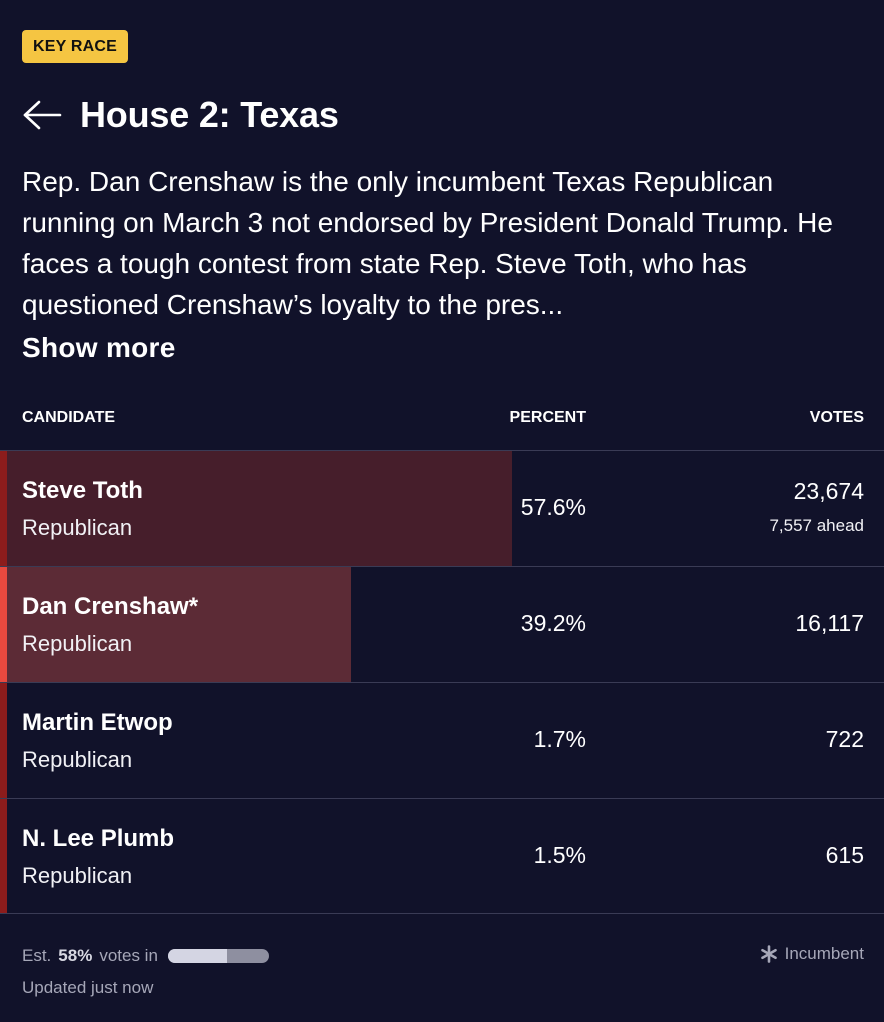 This screenshot has width=884, height=1022. Describe the element at coordinates (553, 507) in the screenshot. I see `candidate-percent: 57.6%` at that location.